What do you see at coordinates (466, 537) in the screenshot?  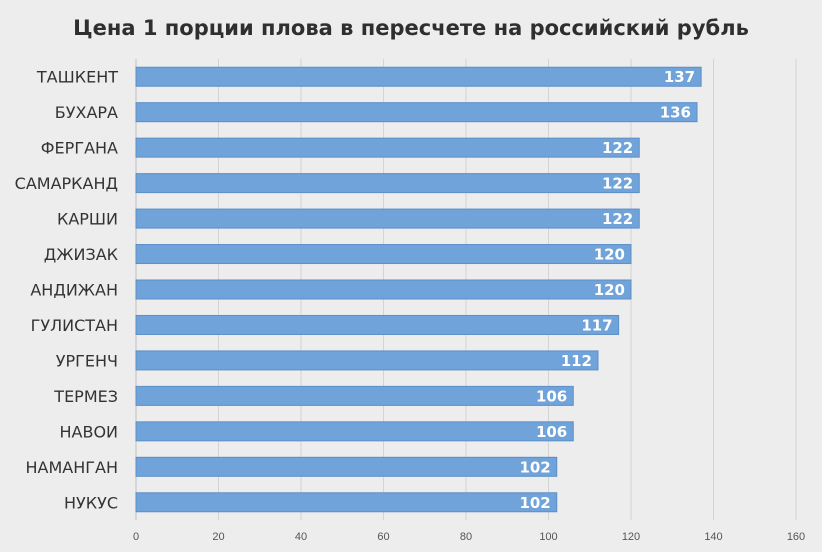 I see `x-tick-label: 80` at bounding box center [466, 537].